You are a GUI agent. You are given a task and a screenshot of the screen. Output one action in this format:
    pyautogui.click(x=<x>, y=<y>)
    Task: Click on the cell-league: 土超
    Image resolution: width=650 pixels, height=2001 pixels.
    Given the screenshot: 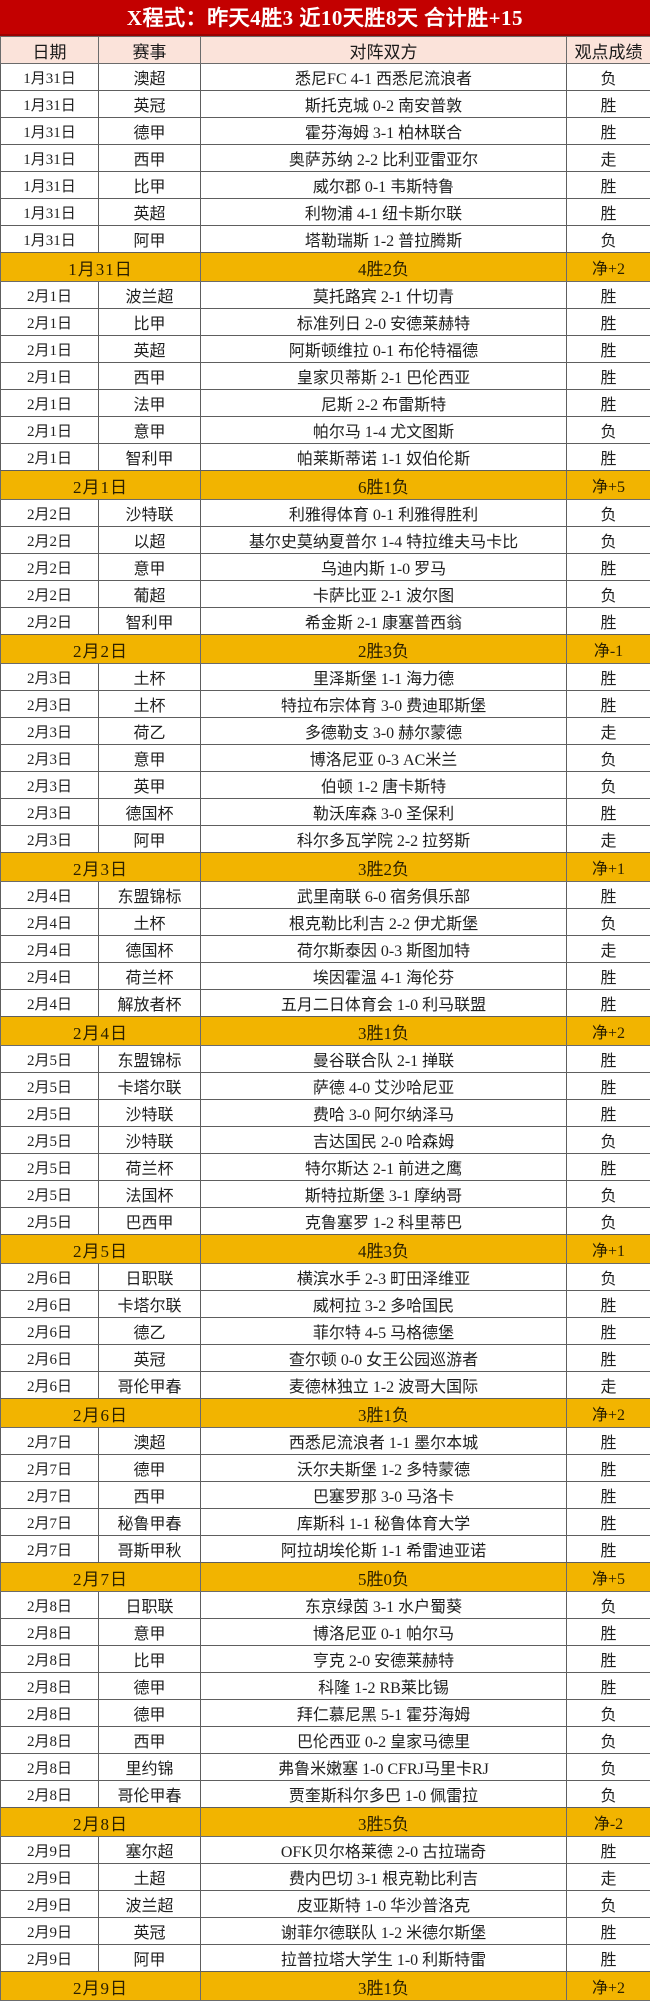 What is the action you would take?
    pyautogui.click(x=150, y=1877)
    